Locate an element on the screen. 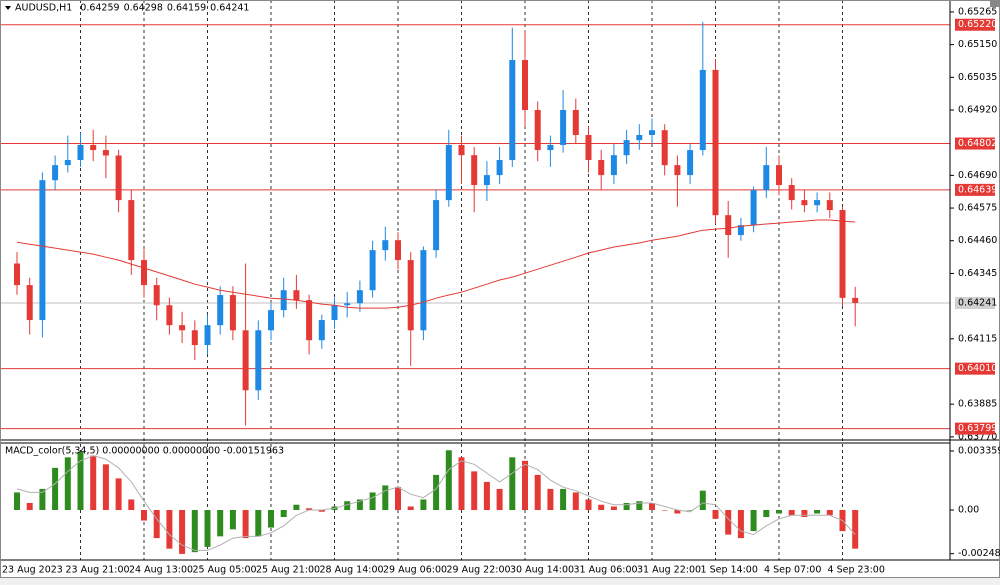 This screenshot has height=585, width=1000. level-label: 0.64802 is located at coordinates (977, 143).